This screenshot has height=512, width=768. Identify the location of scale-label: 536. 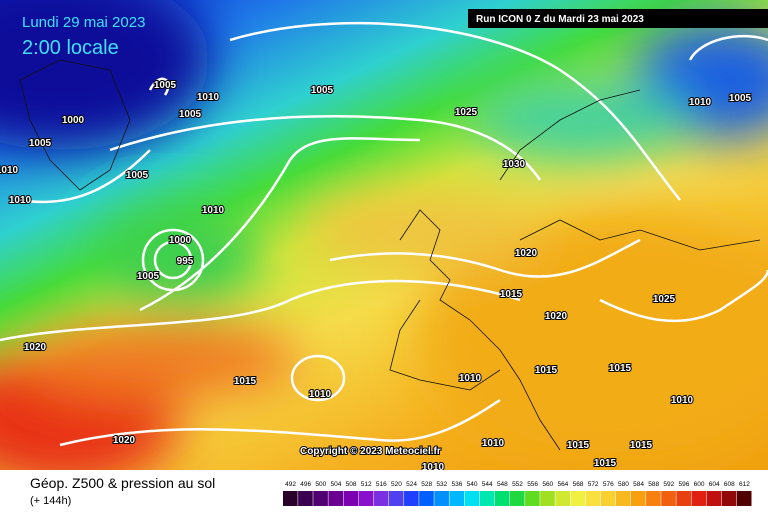
(457, 484).